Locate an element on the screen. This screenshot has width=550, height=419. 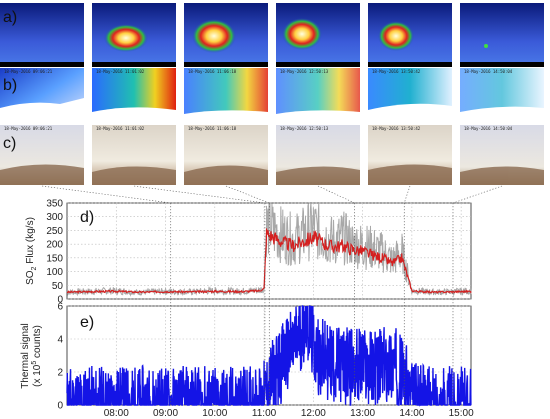
so2-y-tick-0: 0 is located at coordinates (60, 300).